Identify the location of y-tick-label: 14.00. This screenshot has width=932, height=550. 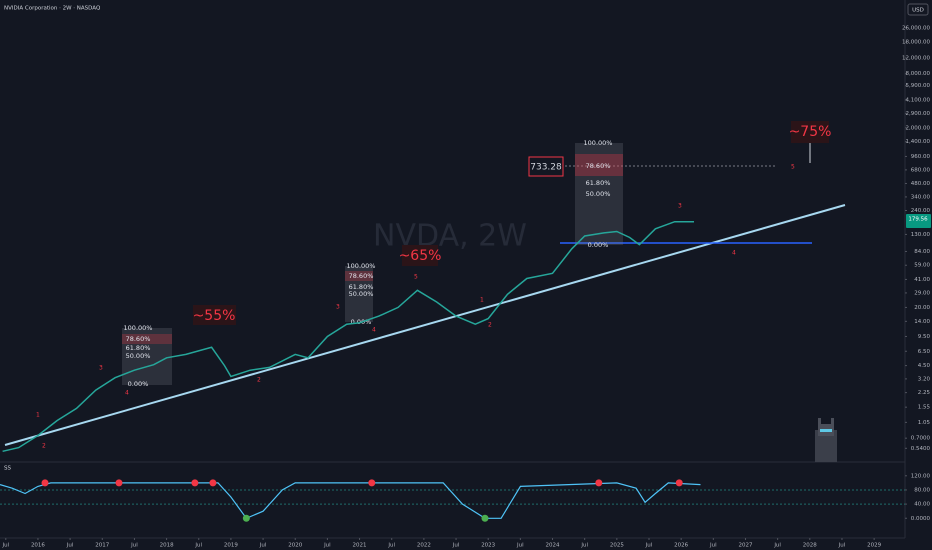
(922, 322).